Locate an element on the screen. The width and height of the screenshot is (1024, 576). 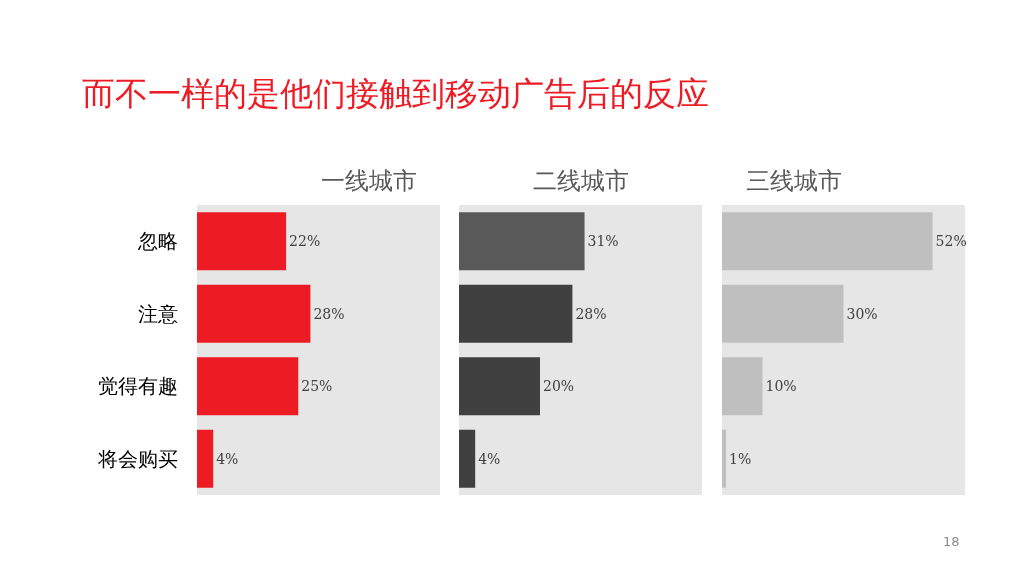
data-label: 20% is located at coordinates (559, 386).